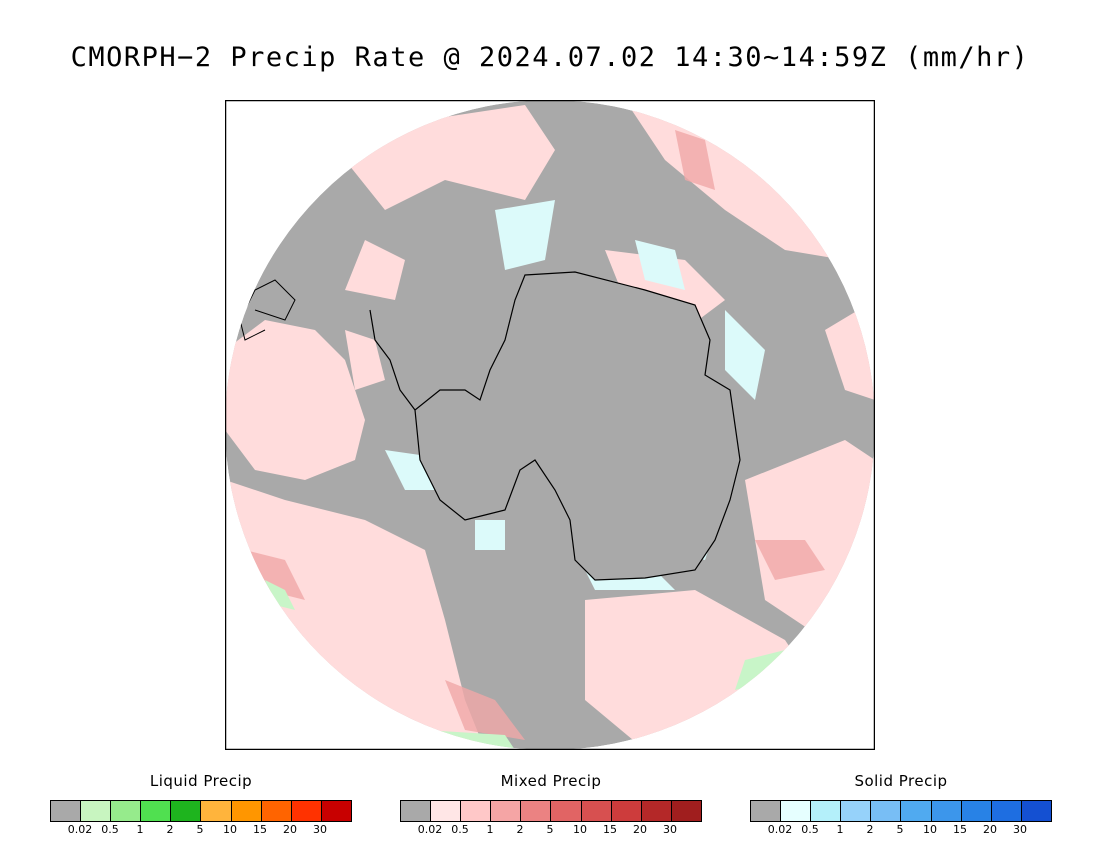 The image size is (1100, 850). I want to click on legend-mixed: Mixed Precip 0.02 0.5 1 2 5 10 15 20 30, so click(551, 807).